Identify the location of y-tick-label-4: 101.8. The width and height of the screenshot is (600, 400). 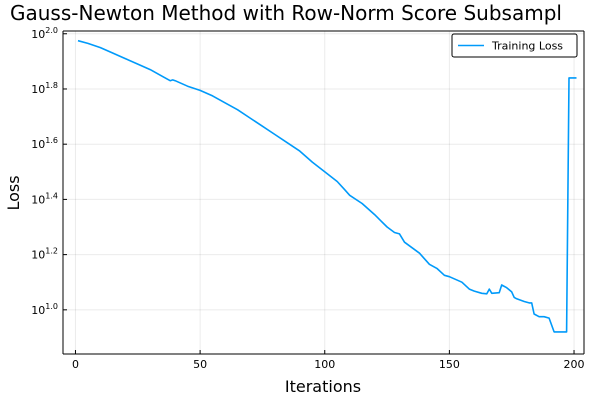
(44, 88).